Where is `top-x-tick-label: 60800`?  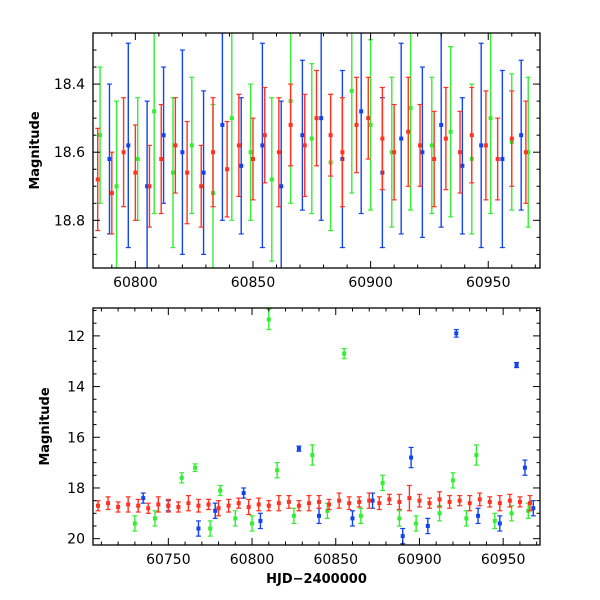
top-x-tick-label: 60800 is located at coordinates (135, 283).